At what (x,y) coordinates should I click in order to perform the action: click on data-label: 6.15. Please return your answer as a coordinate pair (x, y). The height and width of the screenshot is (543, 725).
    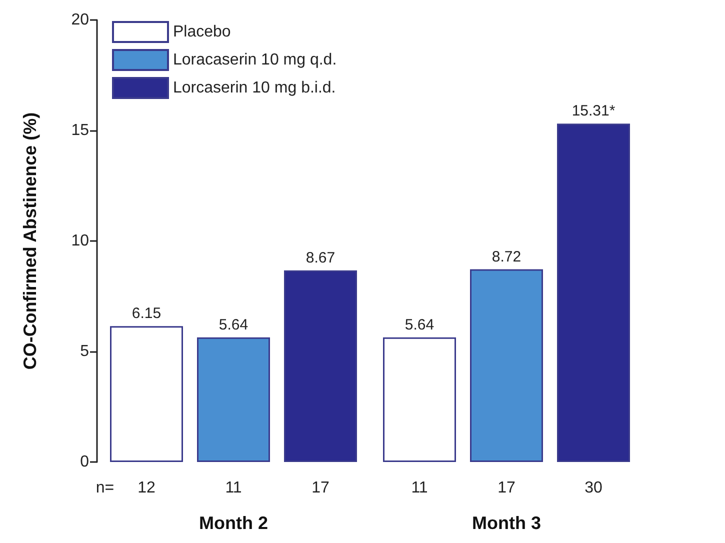
    Looking at the image, I should click on (147, 313).